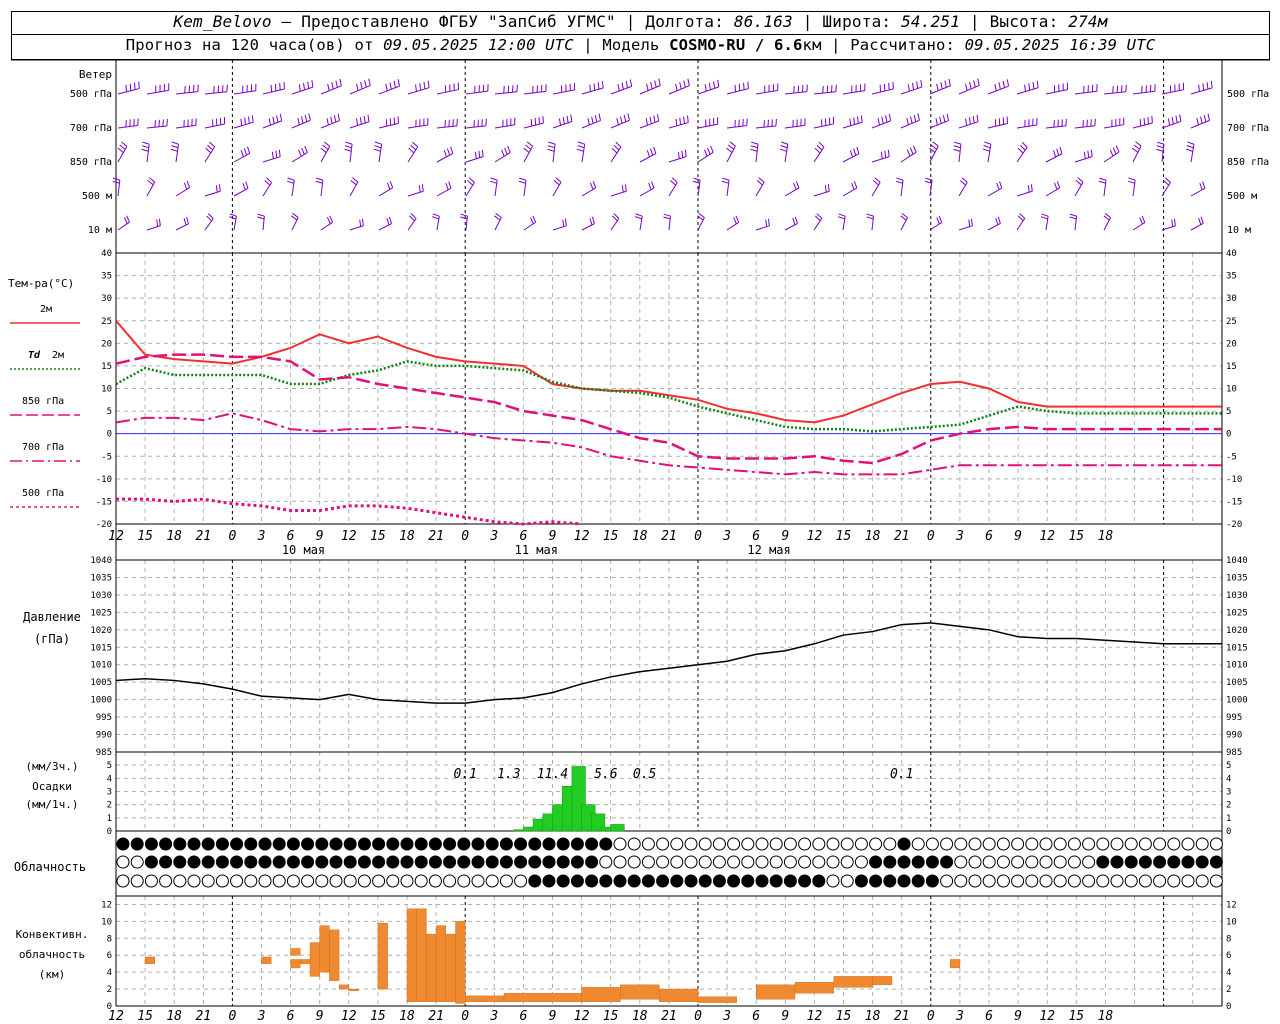 The width and height of the screenshot is (1280, 1024). What do you see at coordinates (552, 956) in the screenshot?
I see `conv-bars` at bounding box center [552, 956].